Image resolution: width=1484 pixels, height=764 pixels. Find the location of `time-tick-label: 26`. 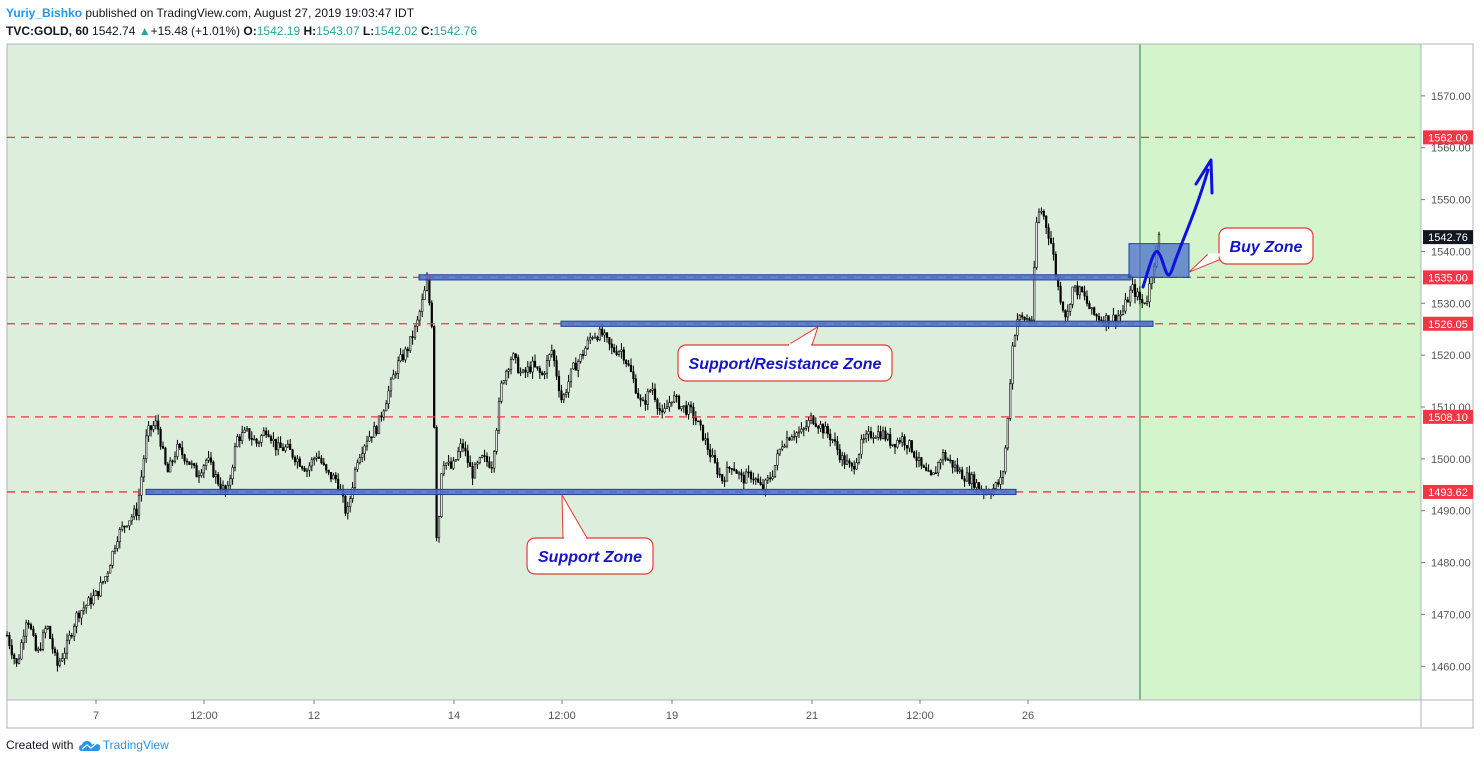

time-tick-label: 26 is located at coordinates (1028, 716).